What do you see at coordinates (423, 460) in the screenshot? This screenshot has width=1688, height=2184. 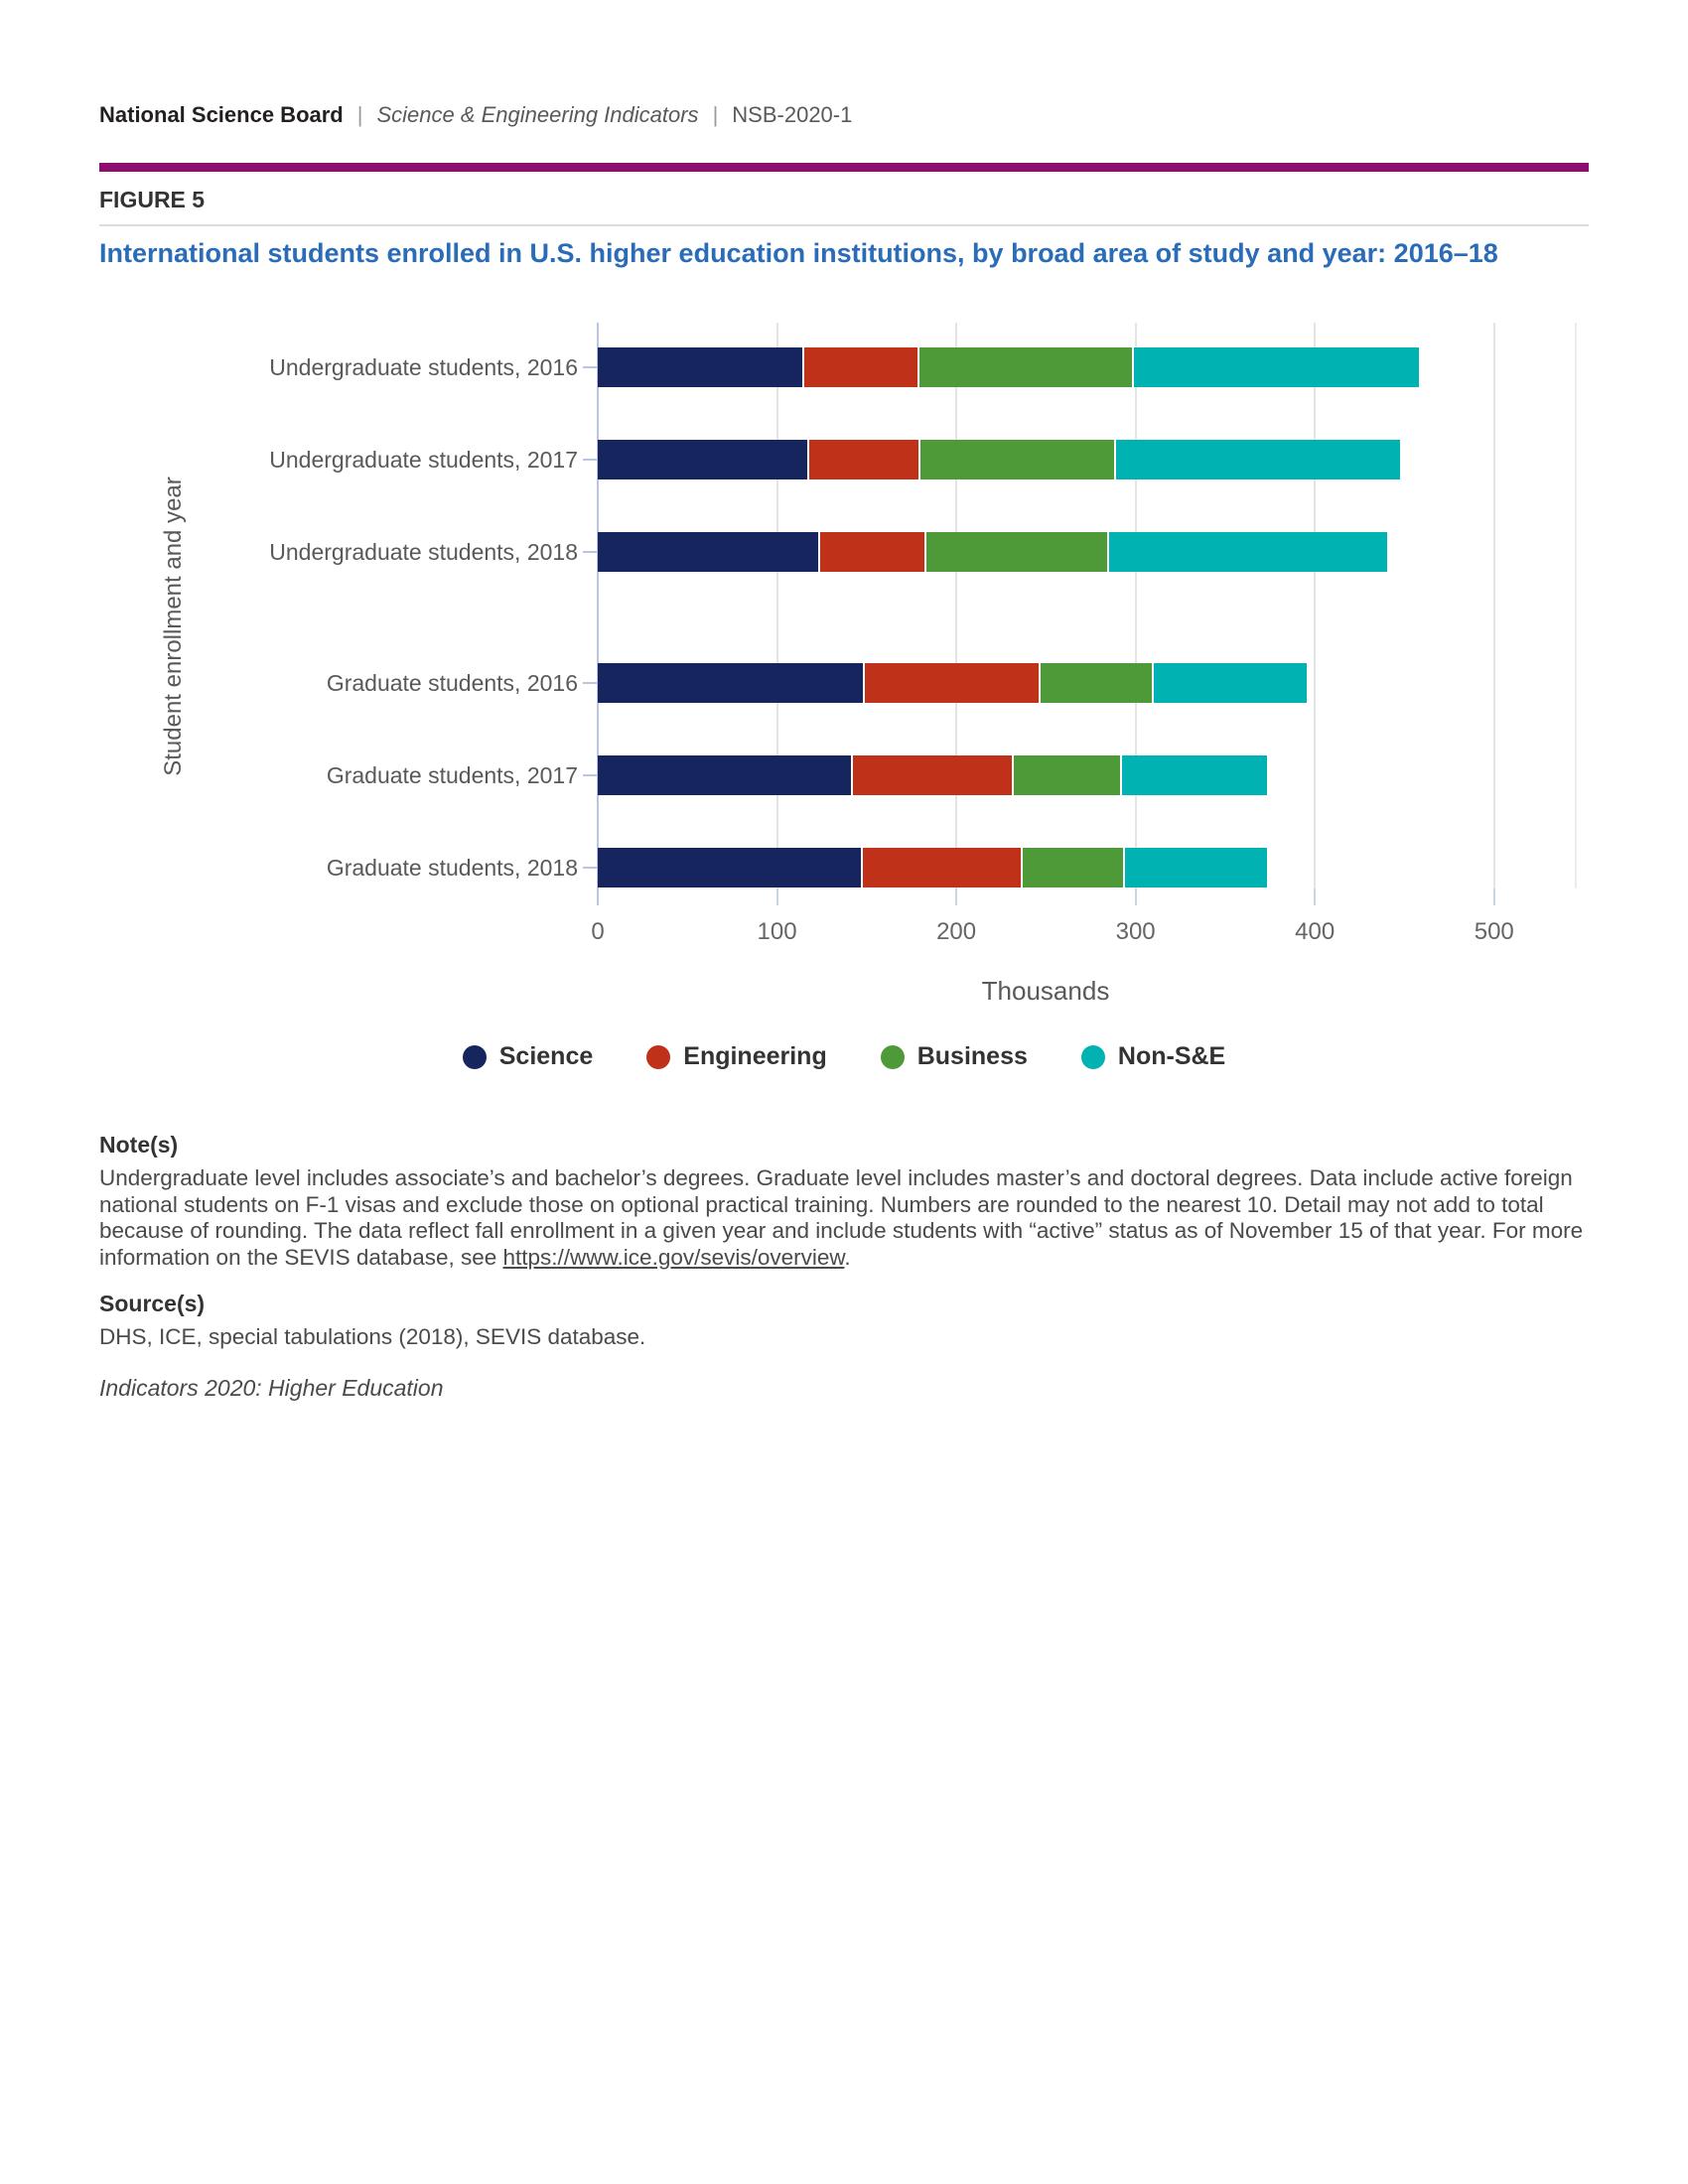 I see `category-label-undergraduate-students-2017: Undergraduate students, 2017` at bounding box center [423, 460].